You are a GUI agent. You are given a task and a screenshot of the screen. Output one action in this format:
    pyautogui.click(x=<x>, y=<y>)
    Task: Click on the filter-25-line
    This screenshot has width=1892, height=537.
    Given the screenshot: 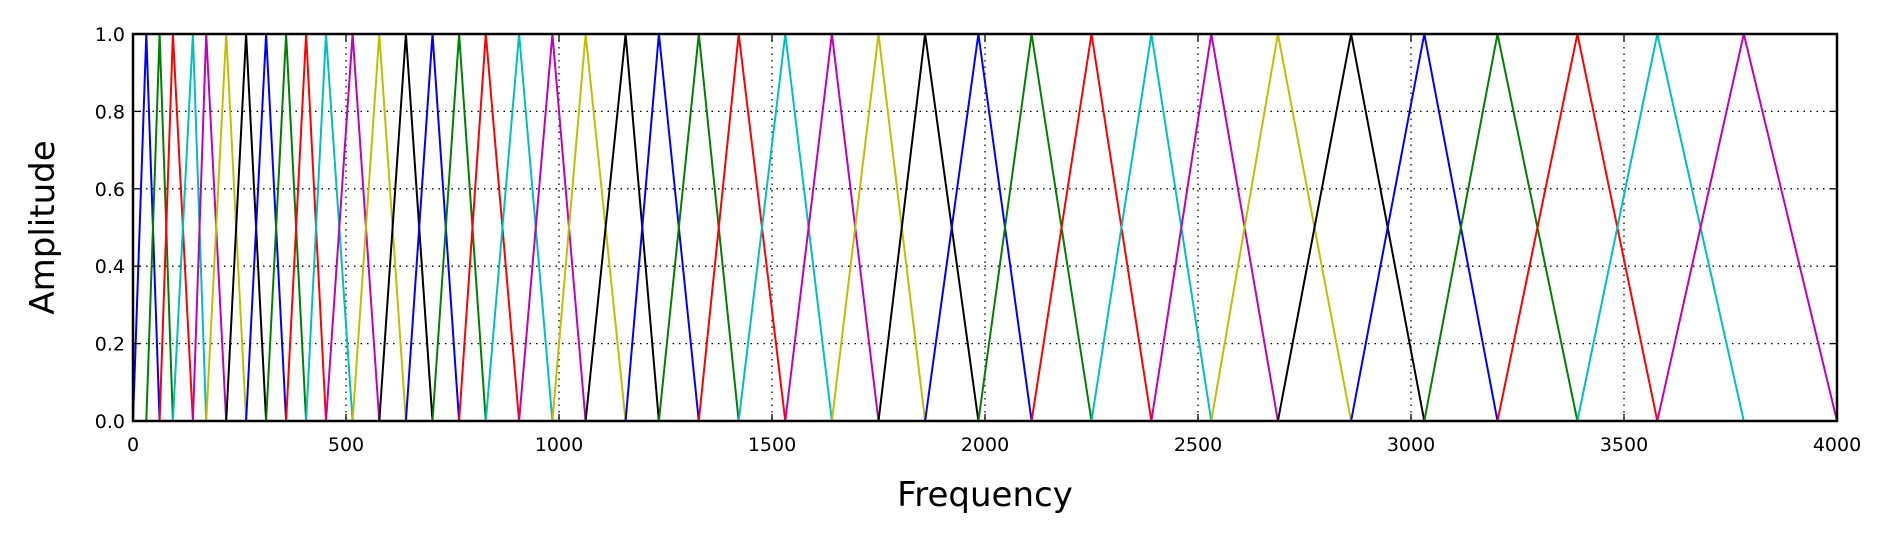 What is the action you would take?
    pyautogui.click(x=785, y=227)
    